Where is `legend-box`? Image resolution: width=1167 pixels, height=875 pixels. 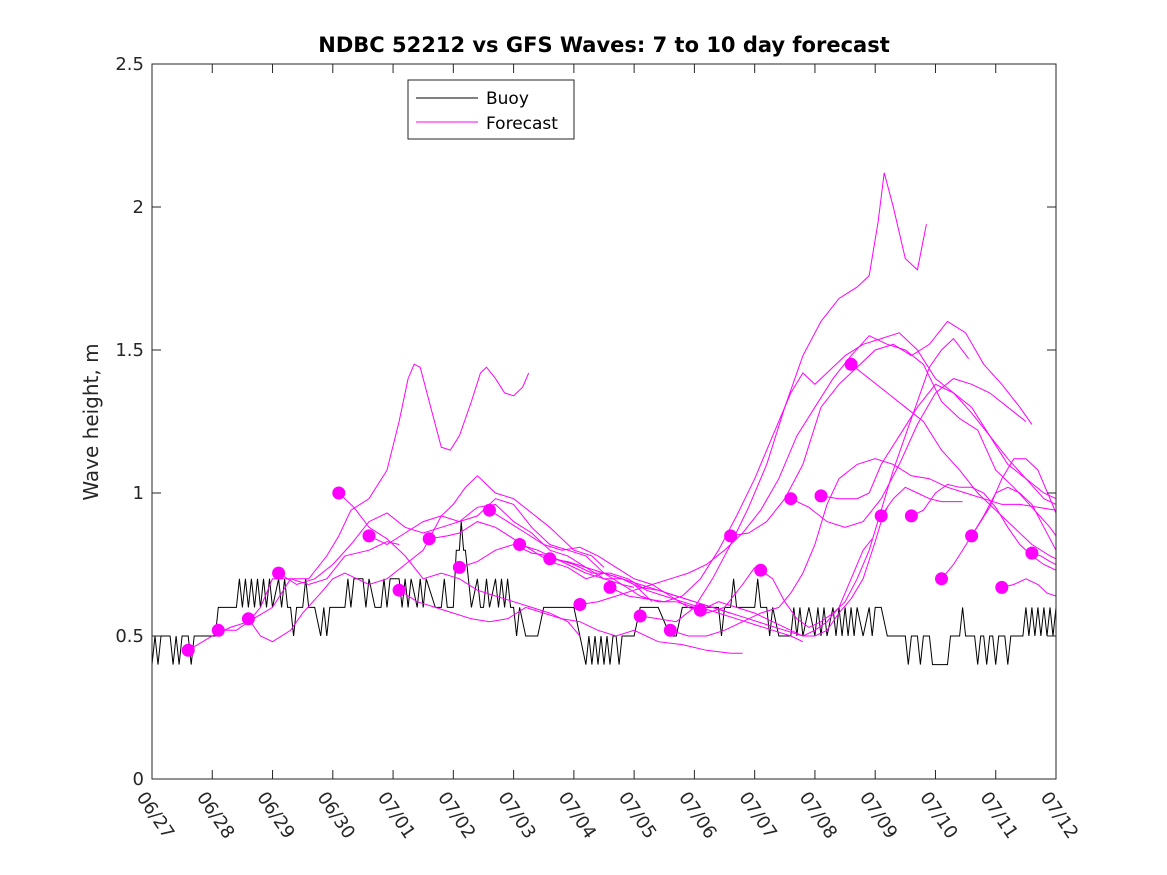 legend-box is located at coordinates (491, 109).